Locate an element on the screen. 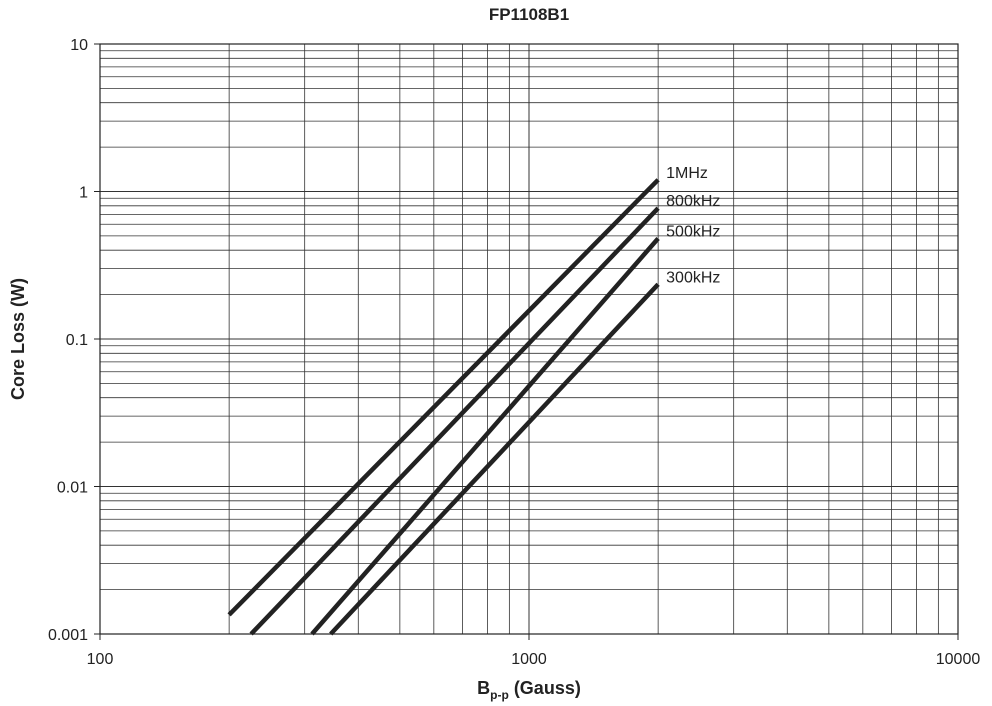  x-tick-label: 10000 is located at coordinates (958, 659).